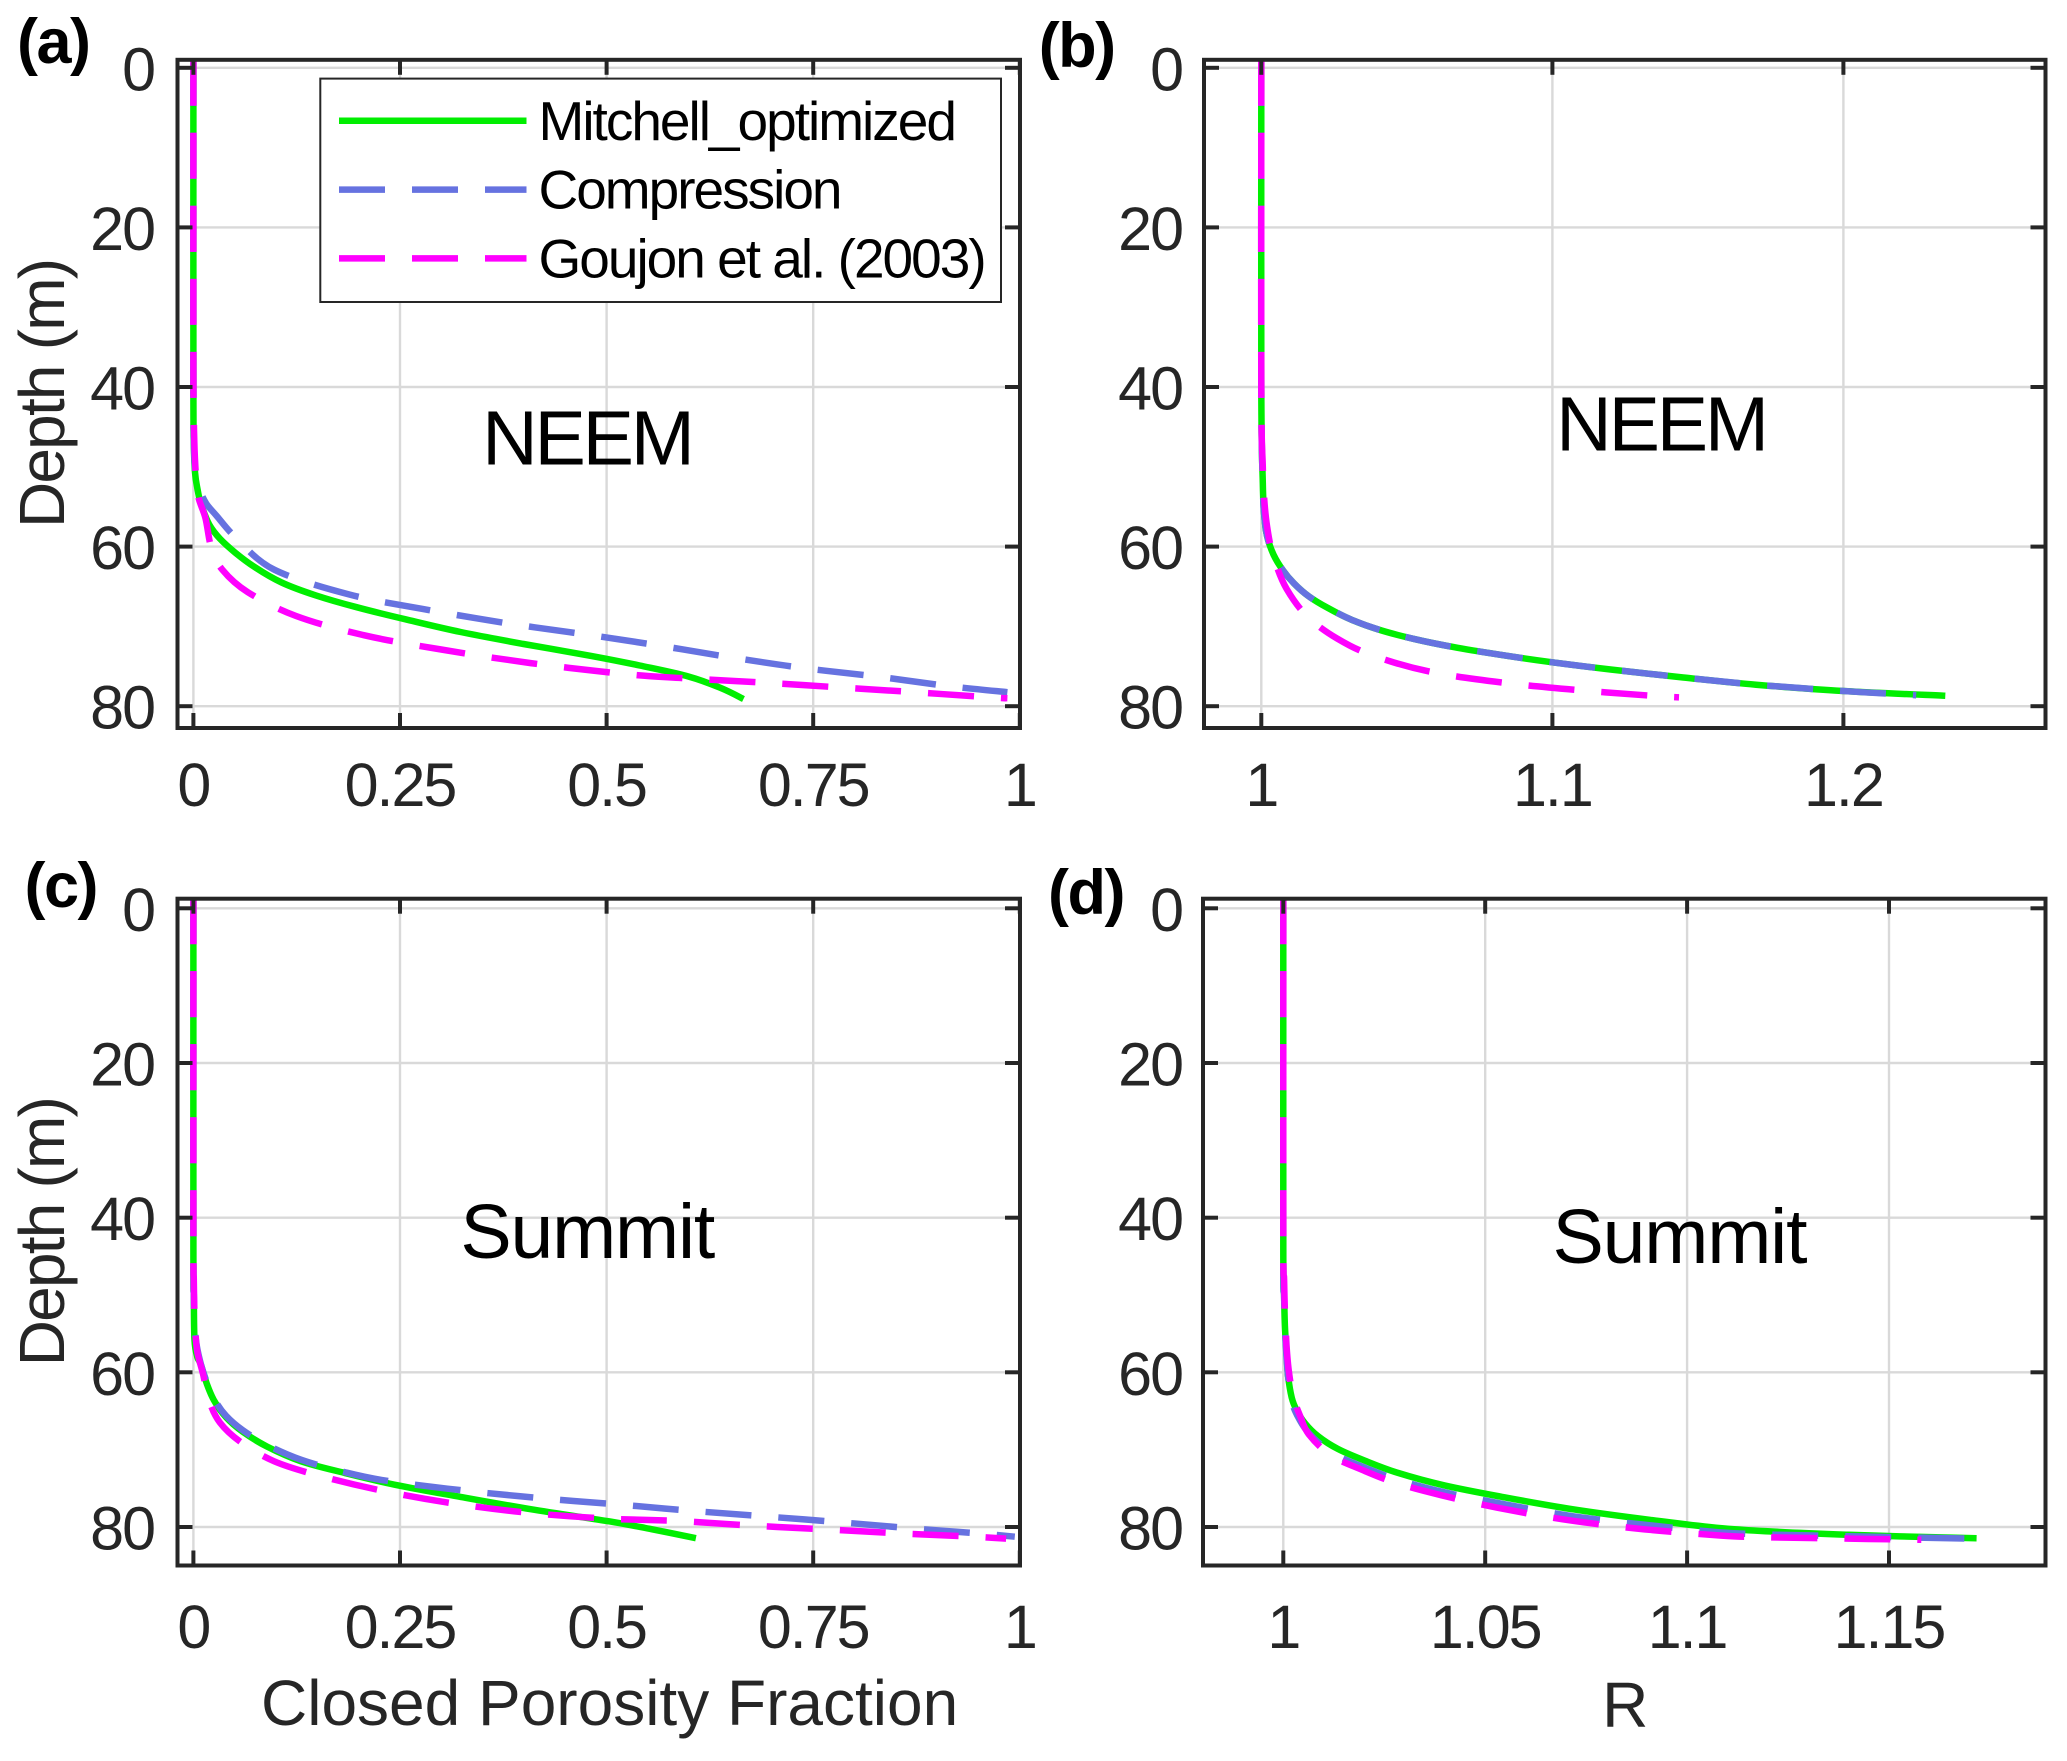  I want to click on svg-text: 1.2, so click(1843, 785).